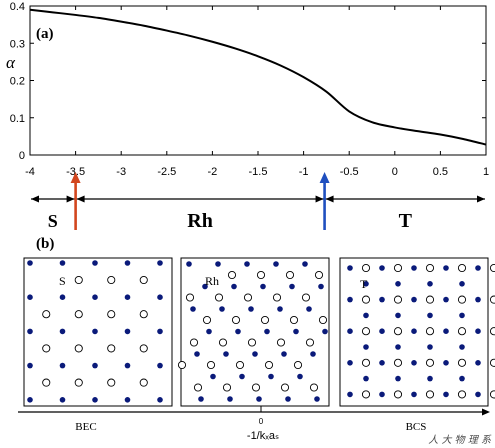 The image size is (495, 448). I want to click on lattice-tag: S, so click(62, 281).